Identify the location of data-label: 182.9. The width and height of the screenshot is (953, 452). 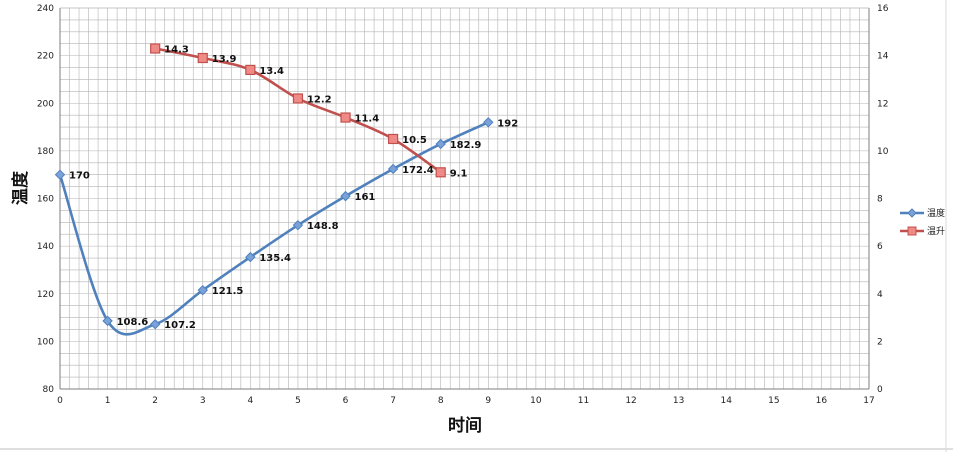
(466, 145).